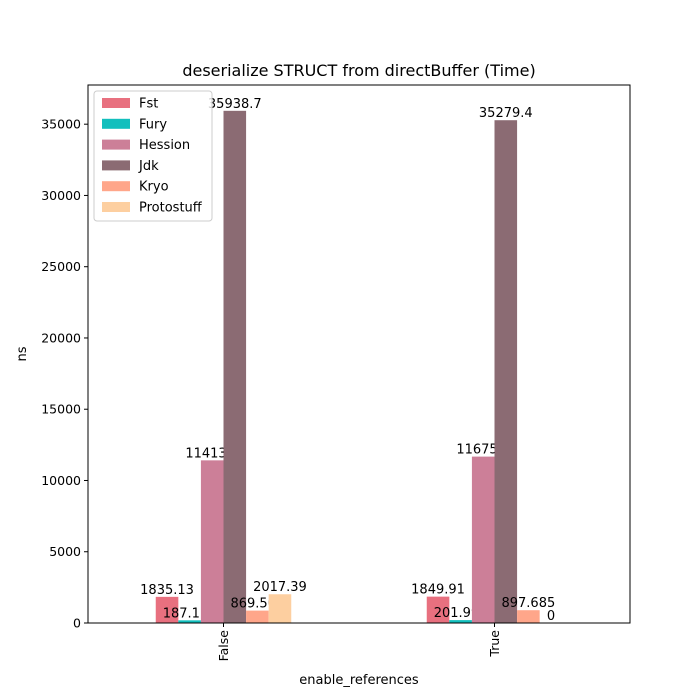 Image resolution: width=700 pixels, height=700 pixels. I want to click on y-tick-label: 10000, so click(61, 480).